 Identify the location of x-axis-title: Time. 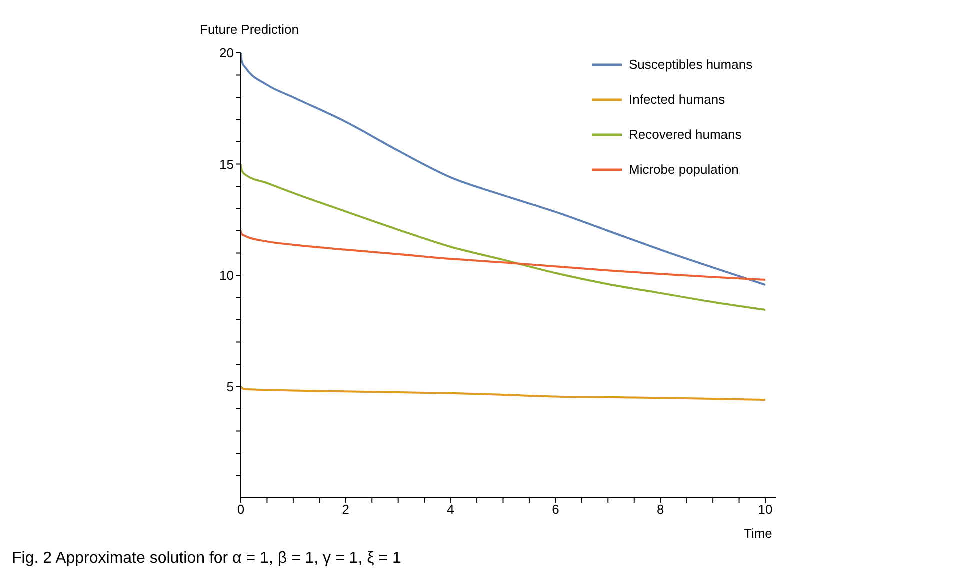
(758, 533).